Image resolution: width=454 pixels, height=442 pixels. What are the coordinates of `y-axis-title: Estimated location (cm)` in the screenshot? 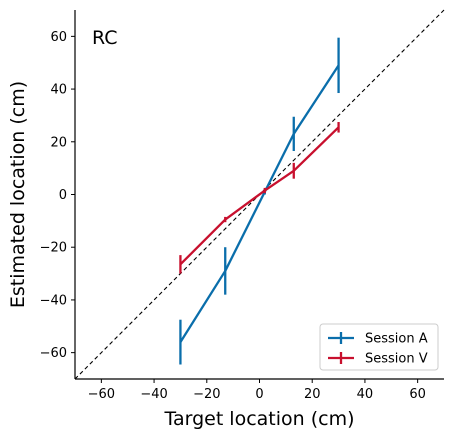 It's located at (18, 194).